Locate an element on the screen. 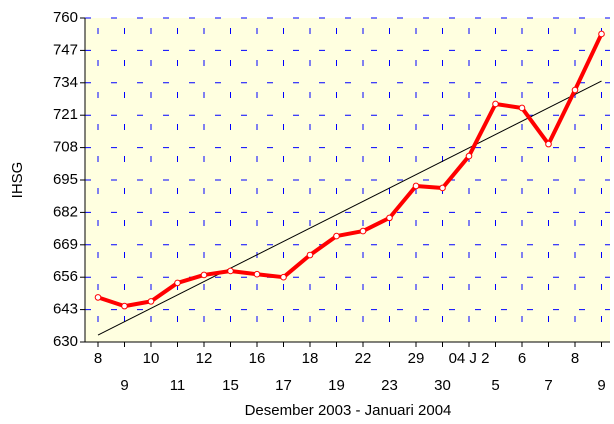 This screenshot has width=614, height=424. x-tick-label: 6 is located at coordinates (522, 358).